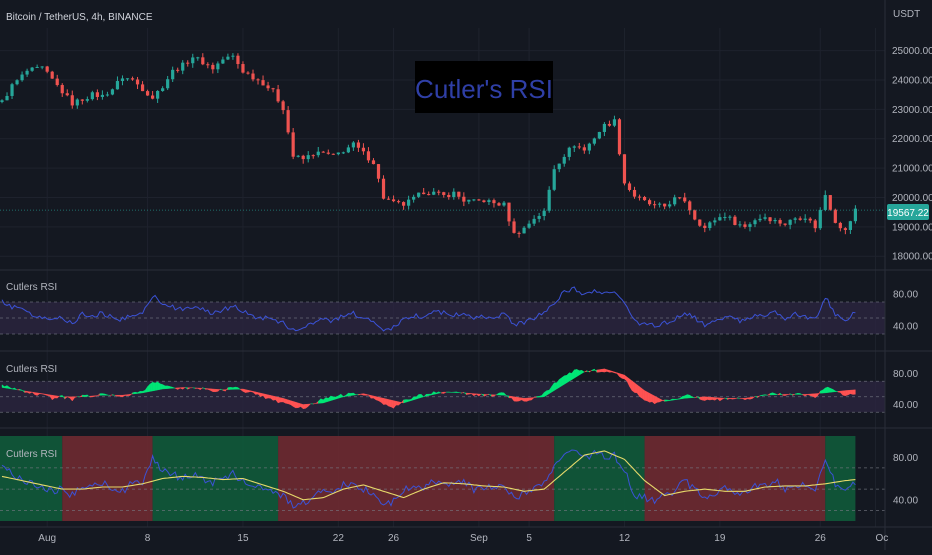  What do you see at coordinates (905, 500) in the screenshot?
I see `rsi-tick-label: 40.00` at bounding box center [905, 500].